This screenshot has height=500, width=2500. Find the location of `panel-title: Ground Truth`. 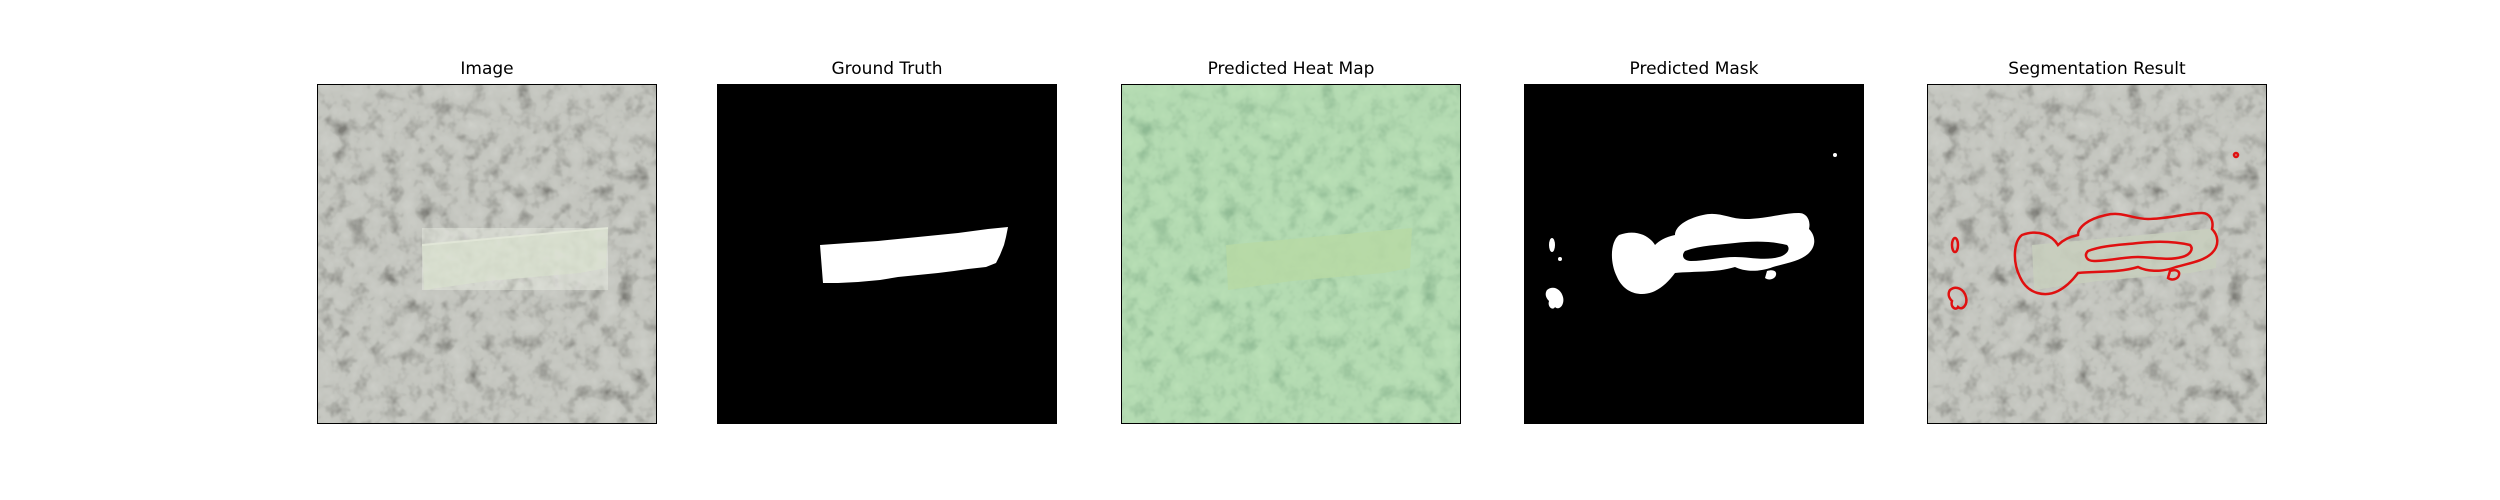

panel-title: Ground Truth is located at coordinates (887, 69).